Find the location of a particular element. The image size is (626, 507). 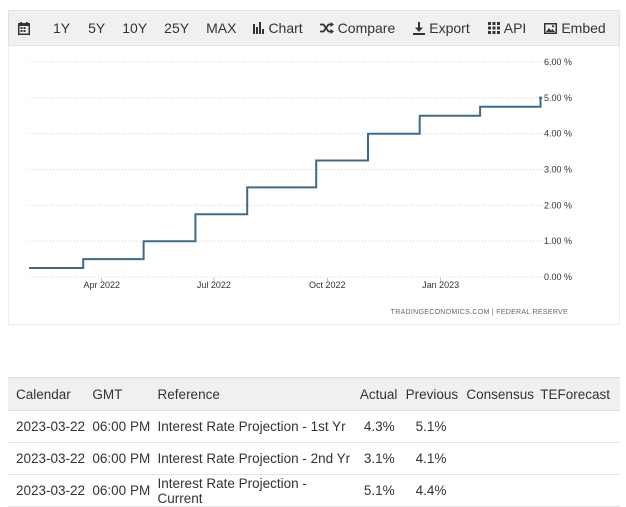

col-previous: Previous is located at coordinates (436, 394).